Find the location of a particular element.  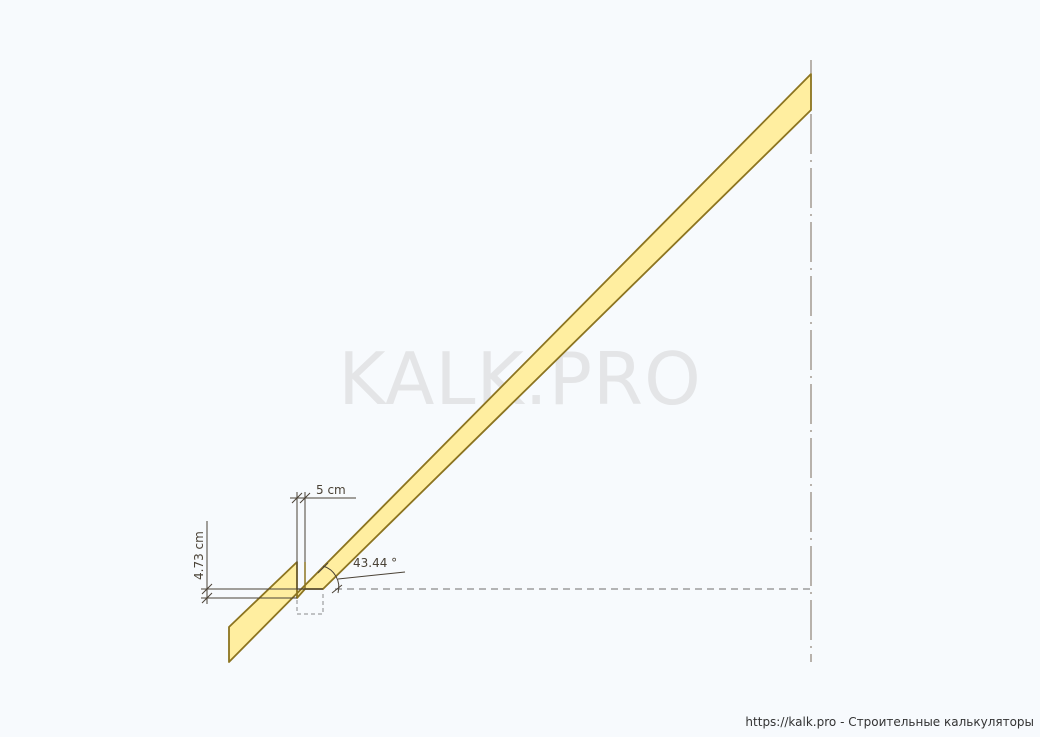

footer-link: https://kalk.pro is located at coordinates (791, 722).